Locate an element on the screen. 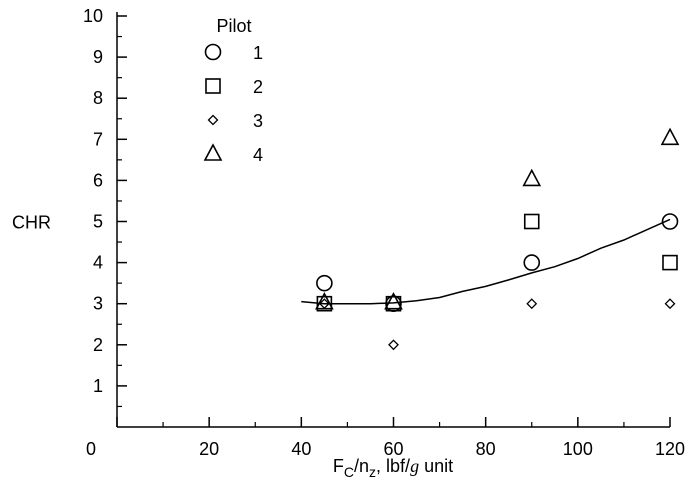 The width and height of the screenshot is (693, 497). legend-title: Pilot is located at coordinates (233, 26).